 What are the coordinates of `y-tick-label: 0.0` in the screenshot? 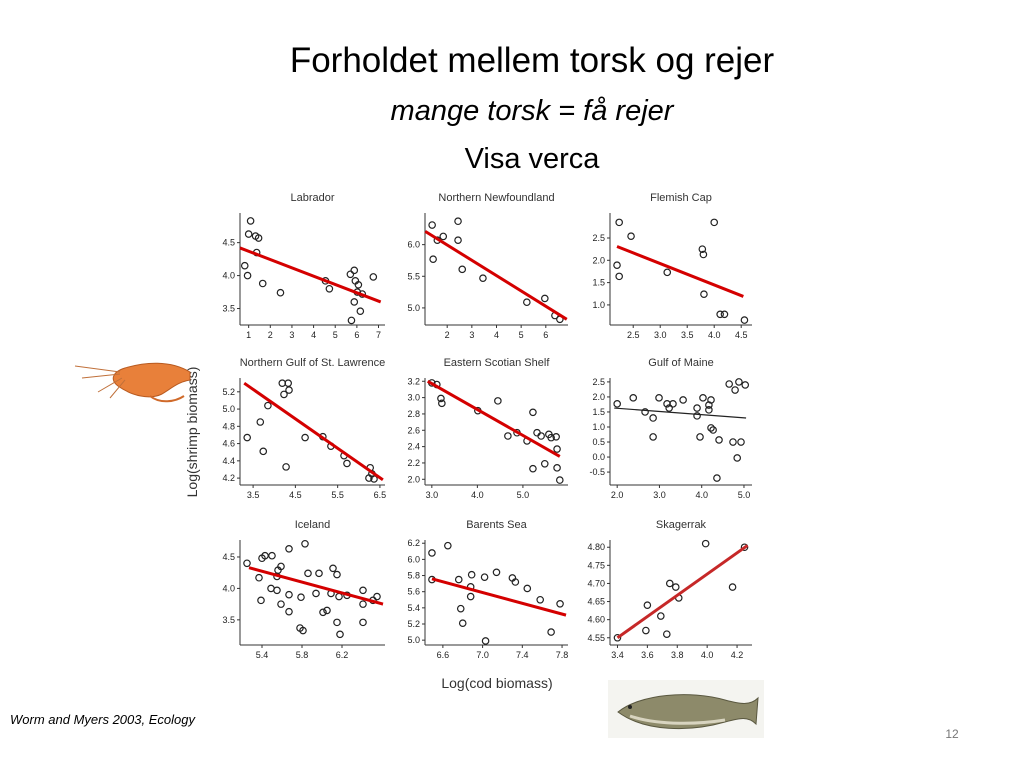 It's located at (598, 457).